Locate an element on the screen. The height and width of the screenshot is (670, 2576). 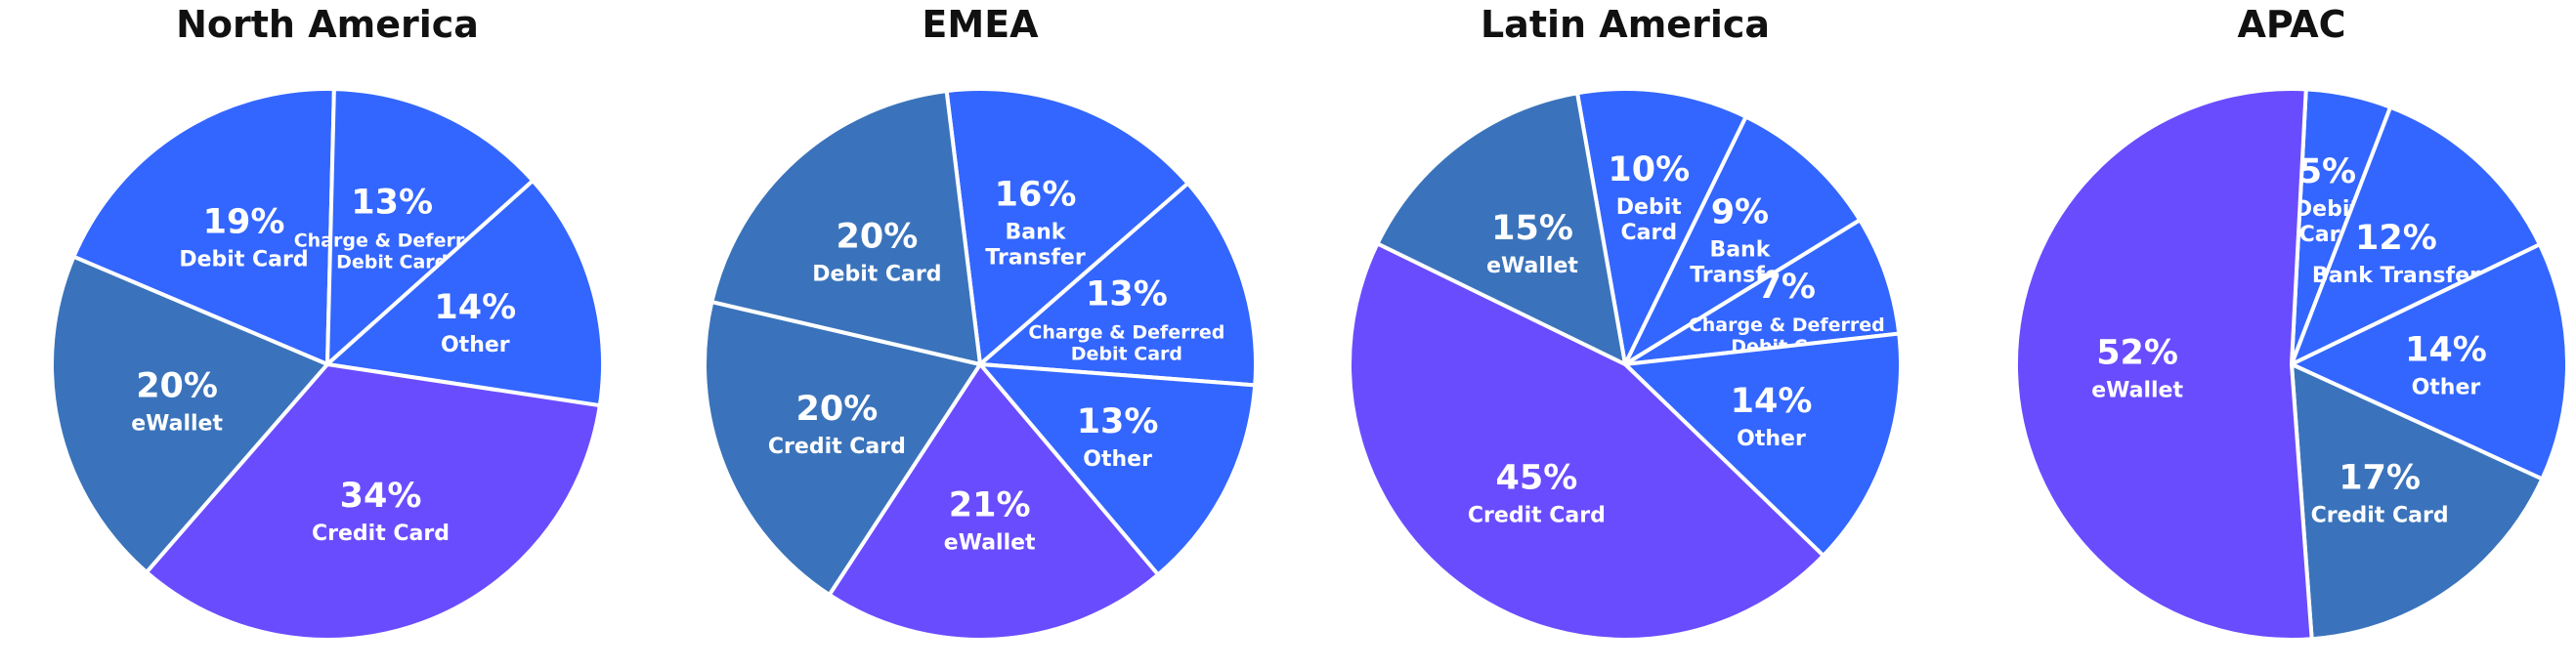
slice-percent-label: 45% is located at coordinates (1537, 477).